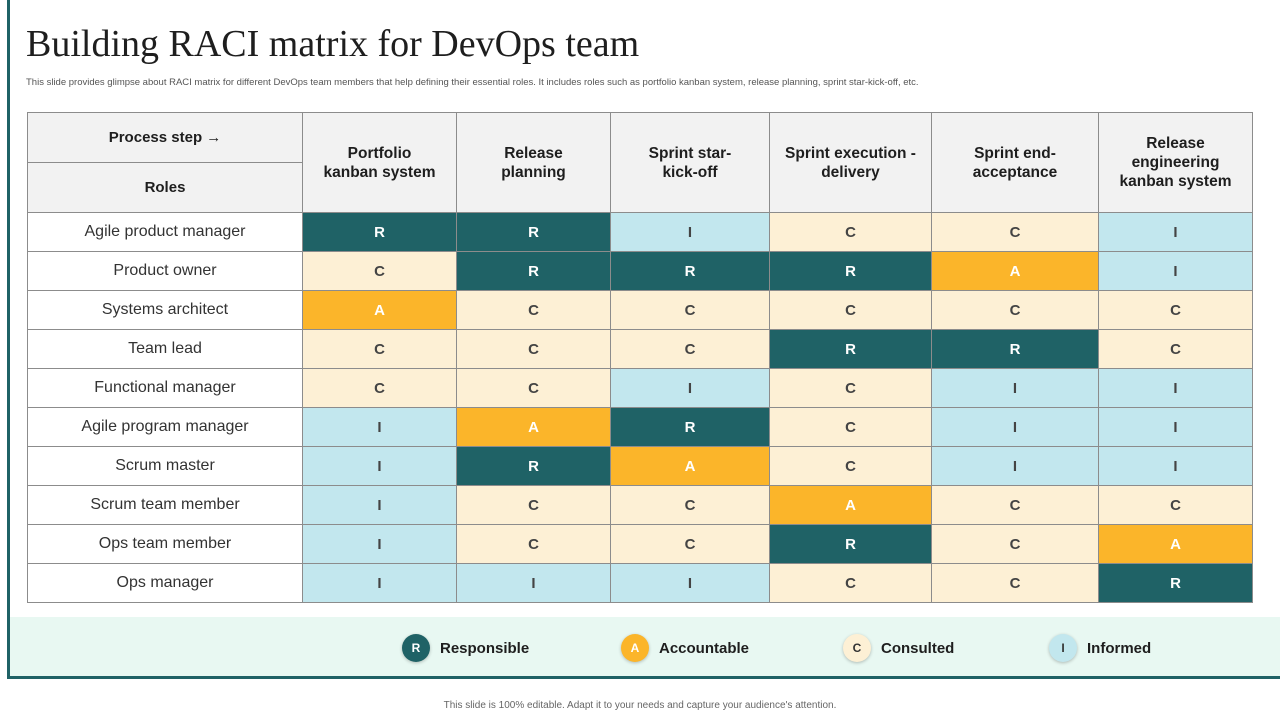  What do you see at coordinates (165, 388) in the screenshot?
I see `role-name: Functional manager` at bounding box center [165, 388].